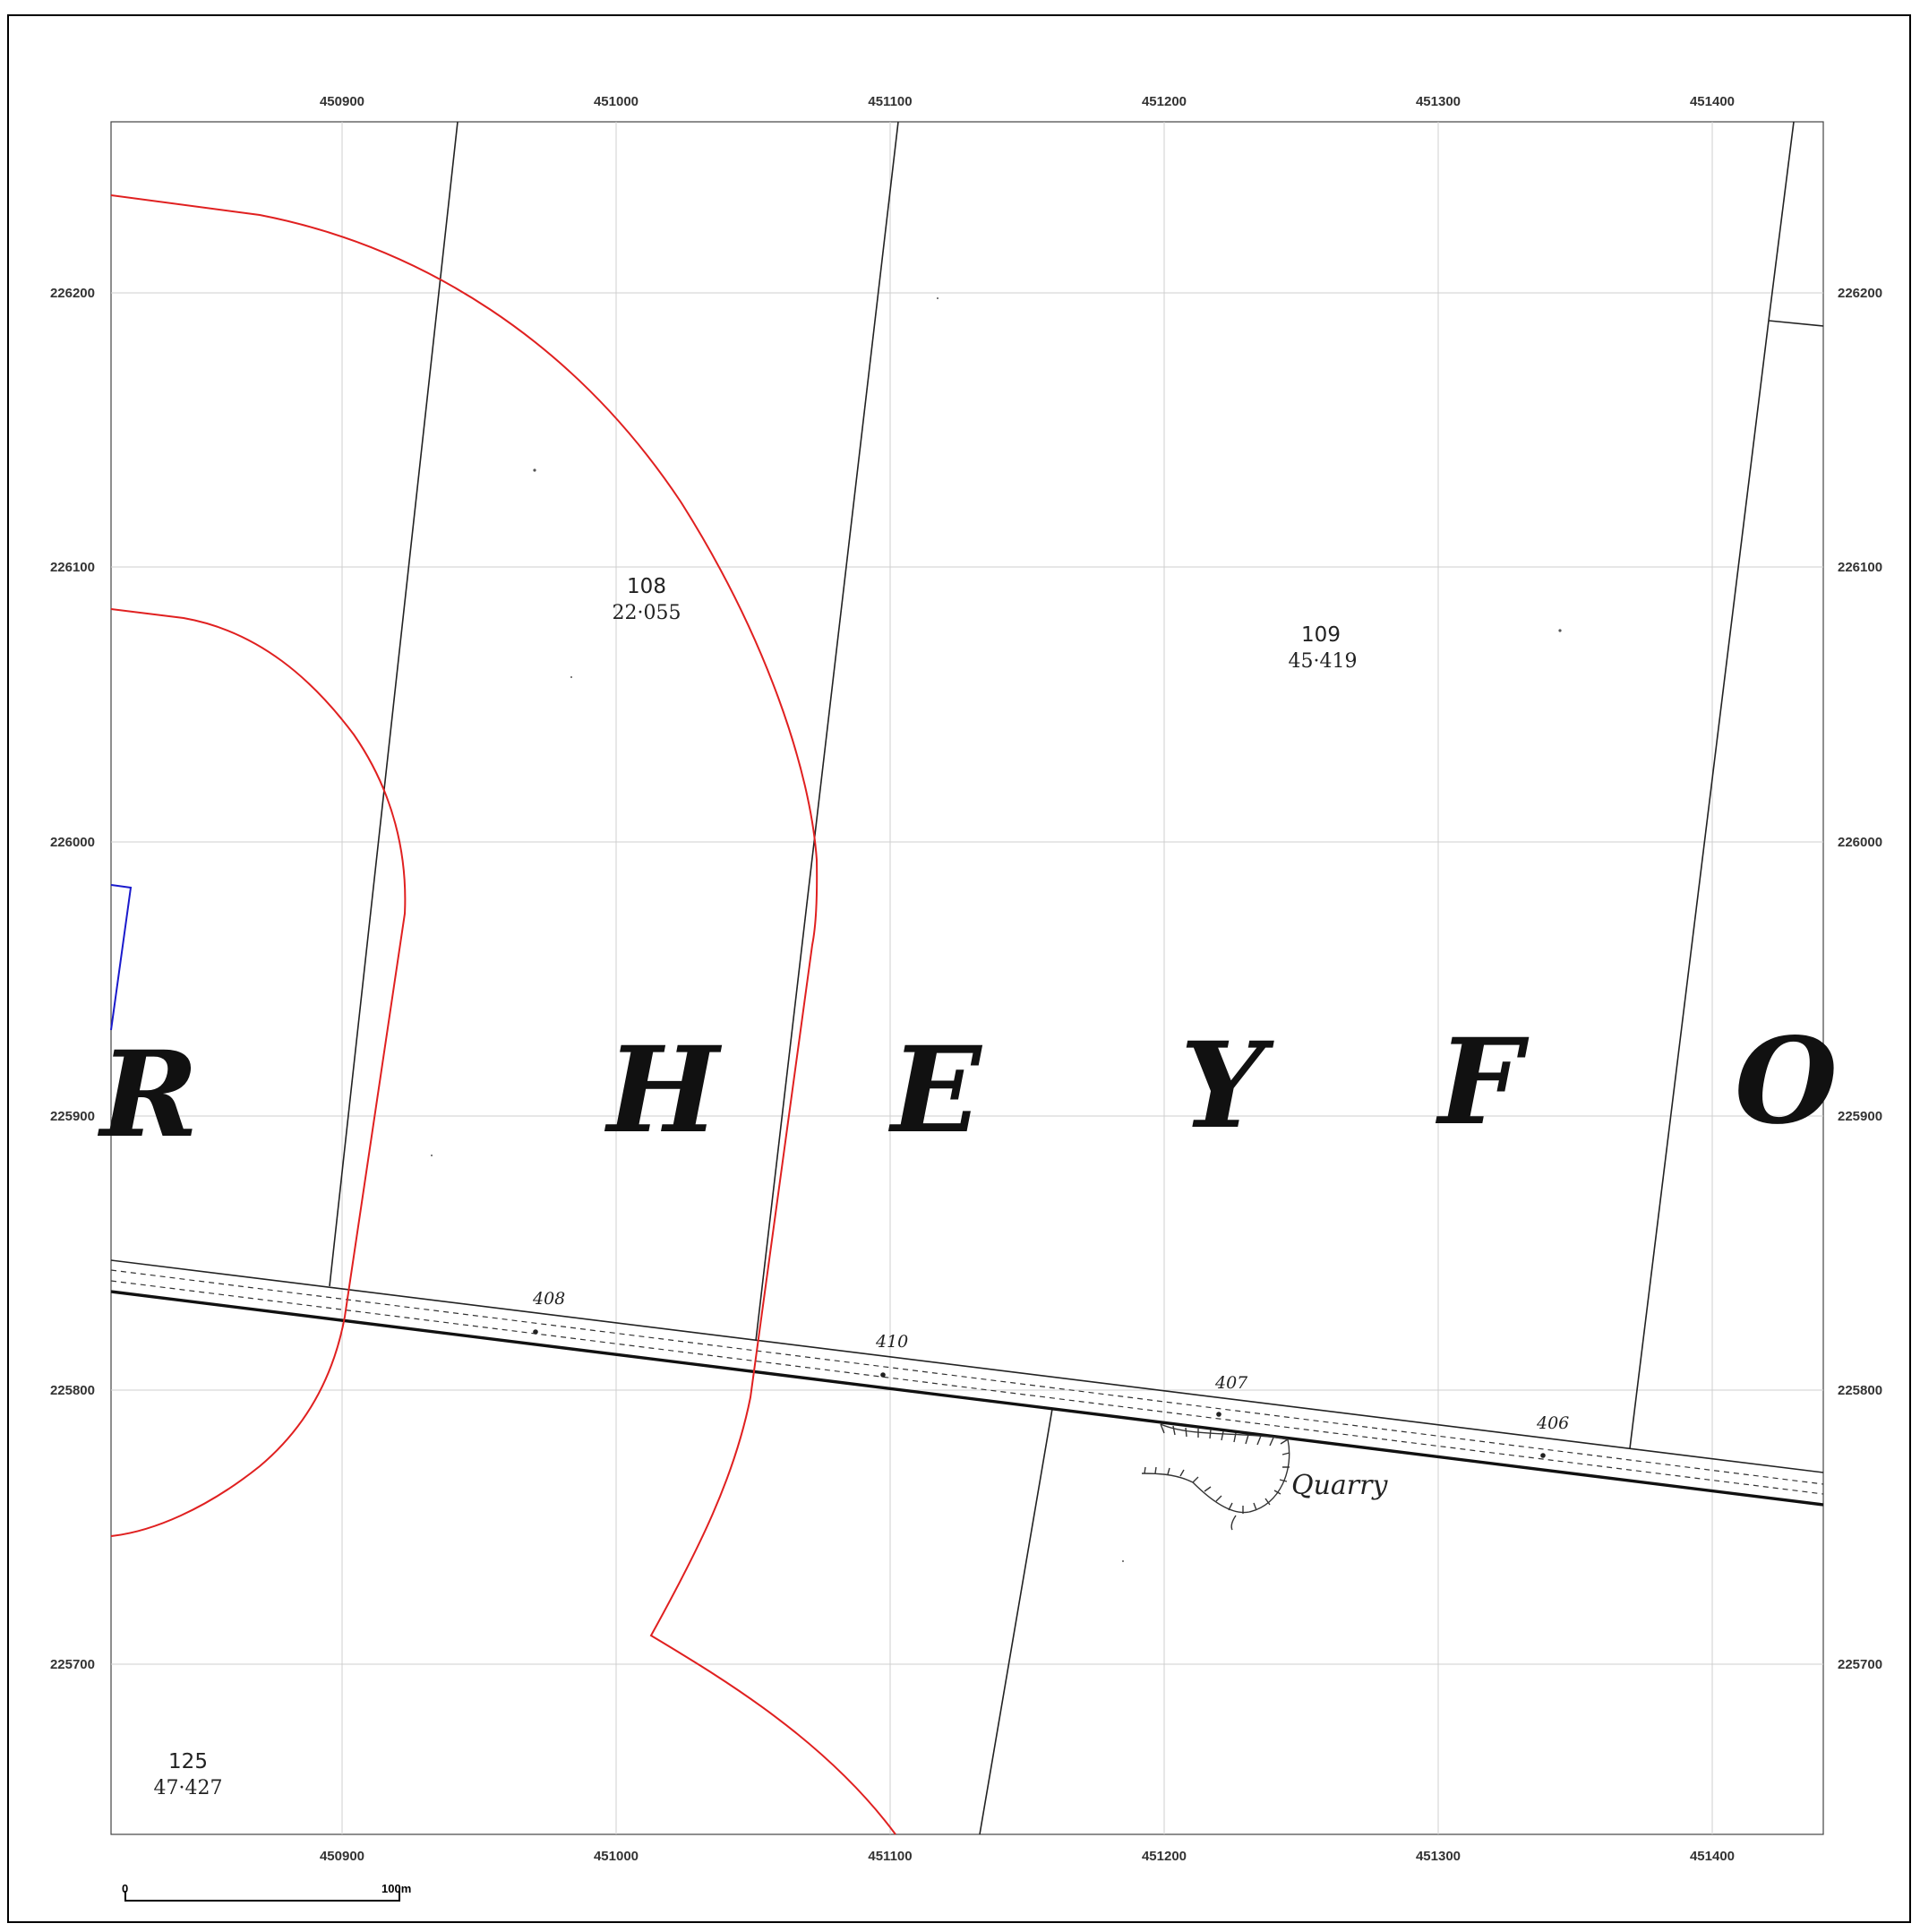 This screenshot has width=1920, height=1932. Describe the element at coordinates (1860, 293) in the screenshot. I see `y-tick-right: 226200` at that location.